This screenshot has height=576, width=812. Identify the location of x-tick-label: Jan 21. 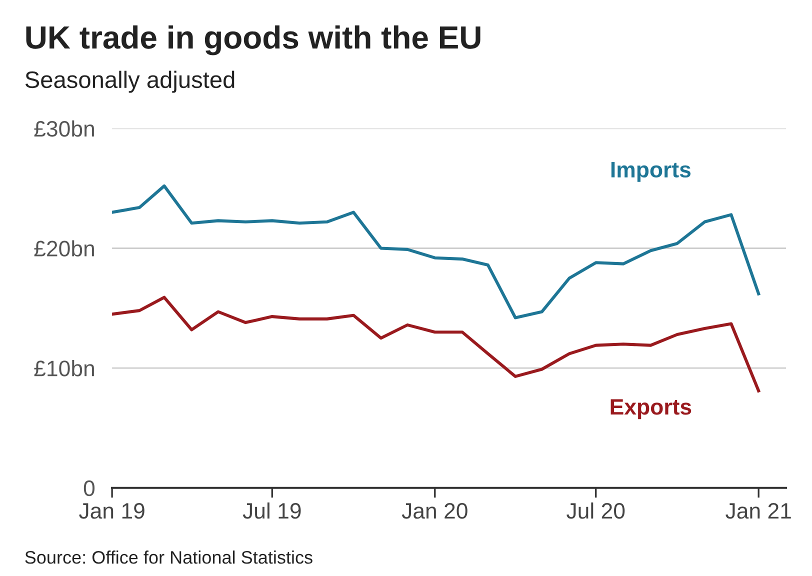
(758, 511).